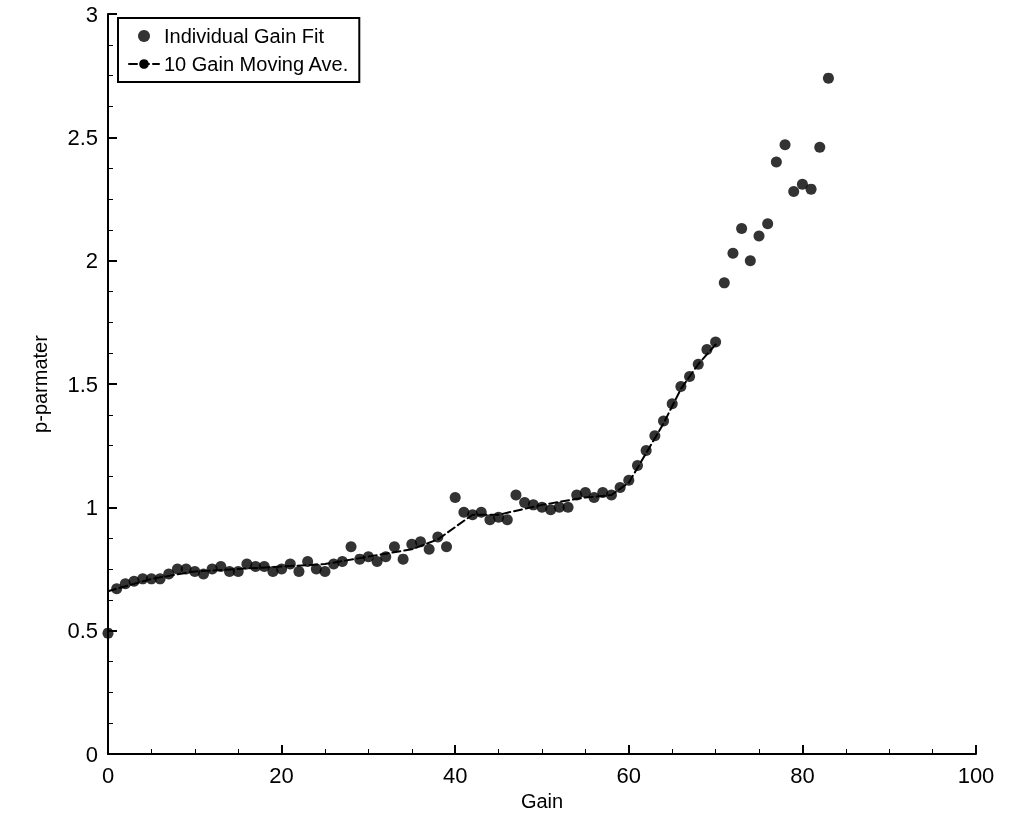 The image size is (1012, 840). What do you see at coordinates (91, 507) in the screenshot?
I see `y-tick-label: 1` at bounding box center [91, 507].